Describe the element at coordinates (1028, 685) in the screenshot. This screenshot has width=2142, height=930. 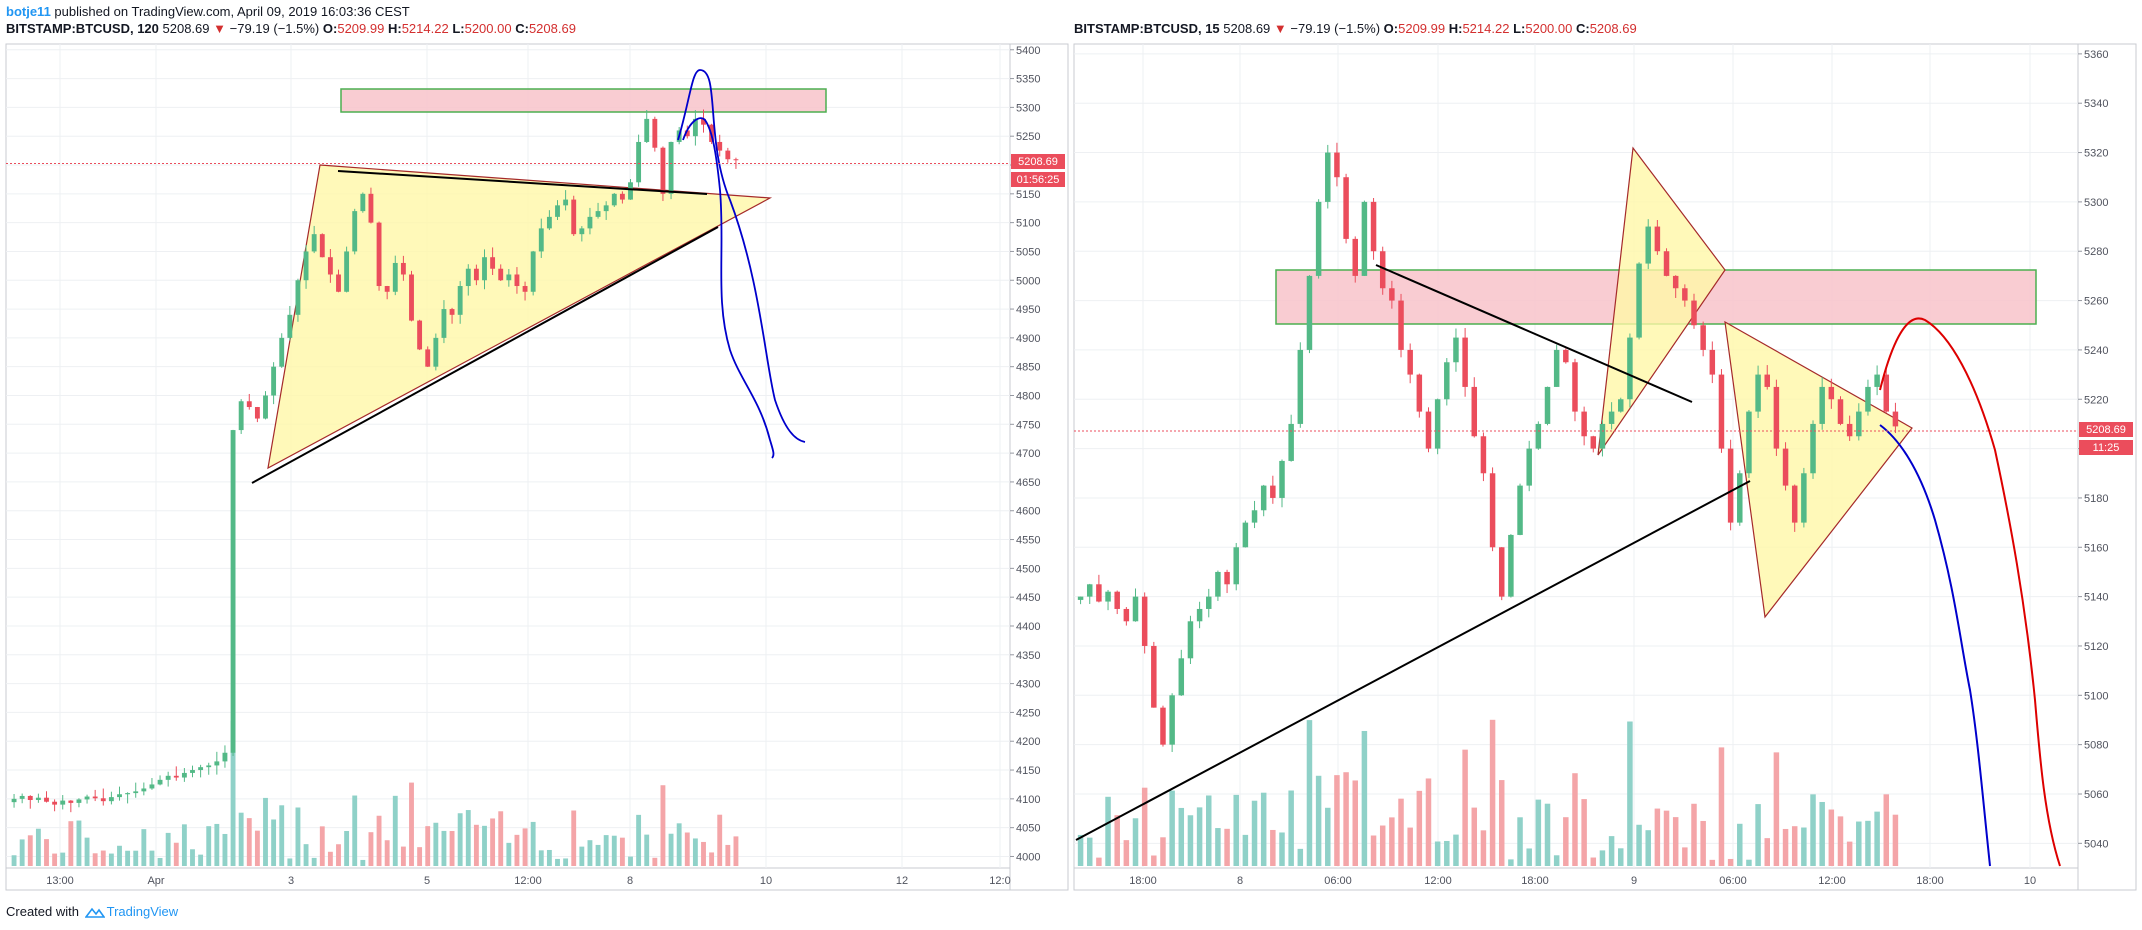
I see `y-tick-label: 4300` at that location.